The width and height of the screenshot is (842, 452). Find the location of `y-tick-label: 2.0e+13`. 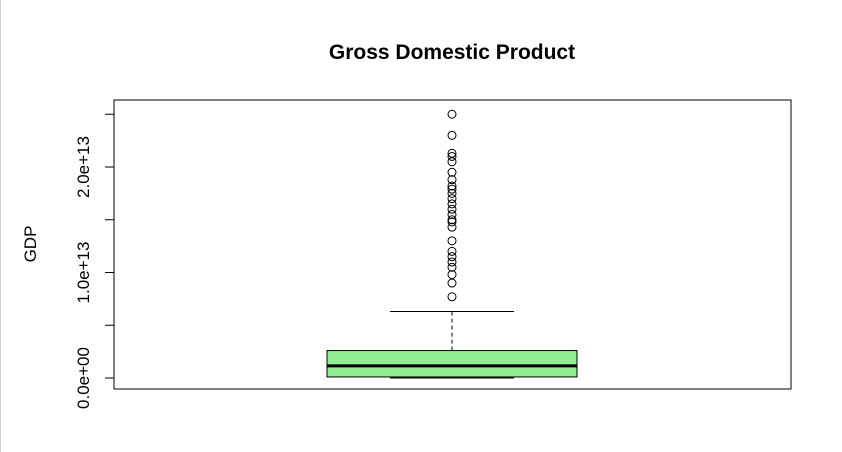

y-tick-label: 2.0e+13 is located at coordinates (83, 167).